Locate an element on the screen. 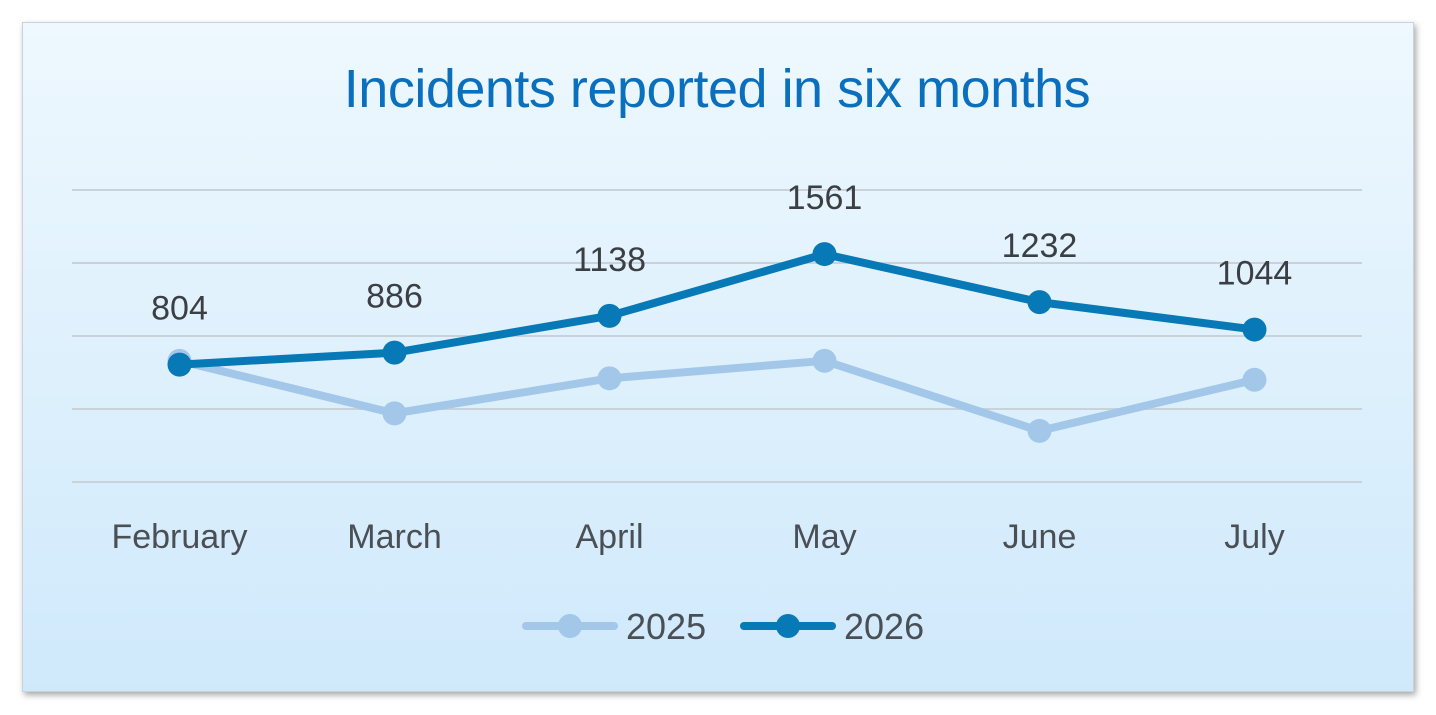 The width and height of the screenshot is (1436, 715). x-tick-label: February is located at coordinates (179, 537).